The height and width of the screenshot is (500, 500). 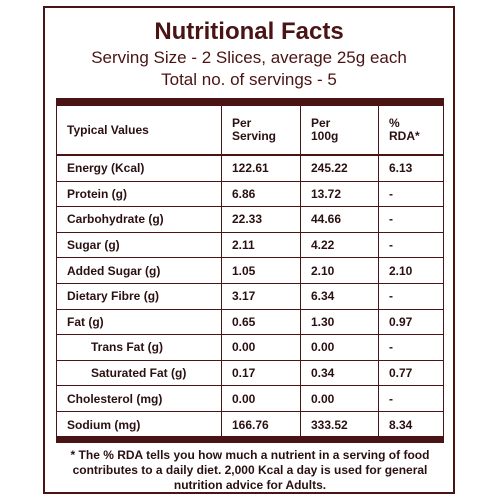 What do you see at coordinates (325, 129) in the screenshot?
I see `header-per-100g-label: Per 100g` at bounding box center [325, 129].